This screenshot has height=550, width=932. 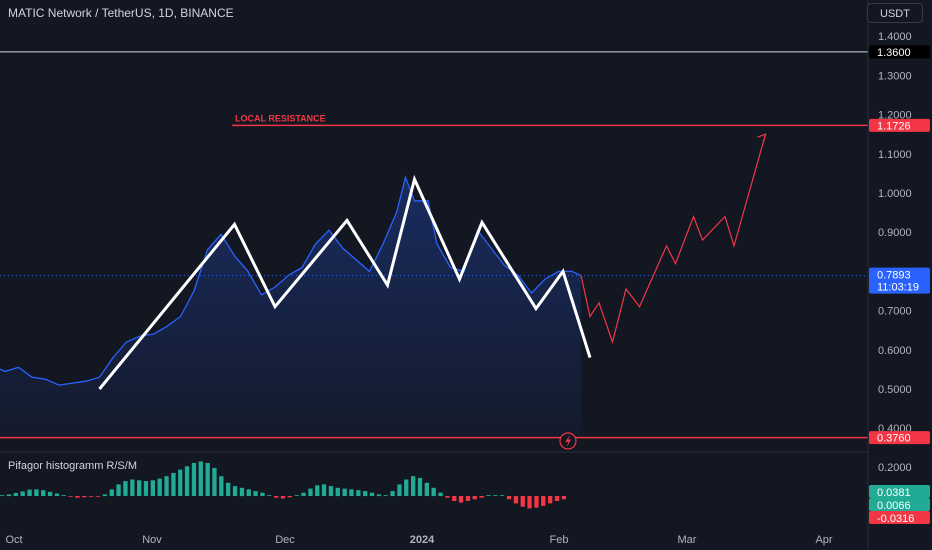 I want to click on countdown-text: 11:03:19, so click(x=898, y=288).